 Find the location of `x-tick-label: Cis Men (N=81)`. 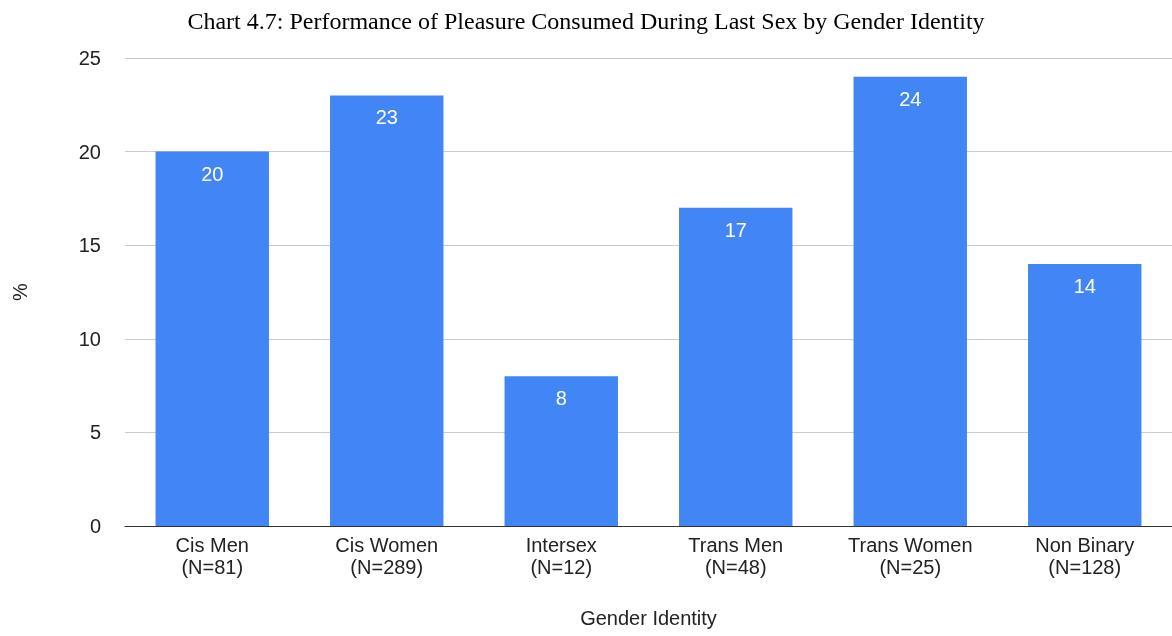

x-tick-label: Cis Men (N=81) is located at coordinates (212, 556).